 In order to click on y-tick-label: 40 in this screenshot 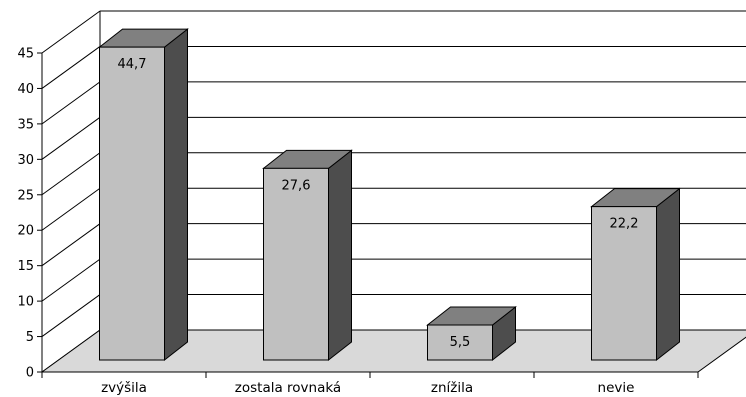, I will do `click(25, 89)`.